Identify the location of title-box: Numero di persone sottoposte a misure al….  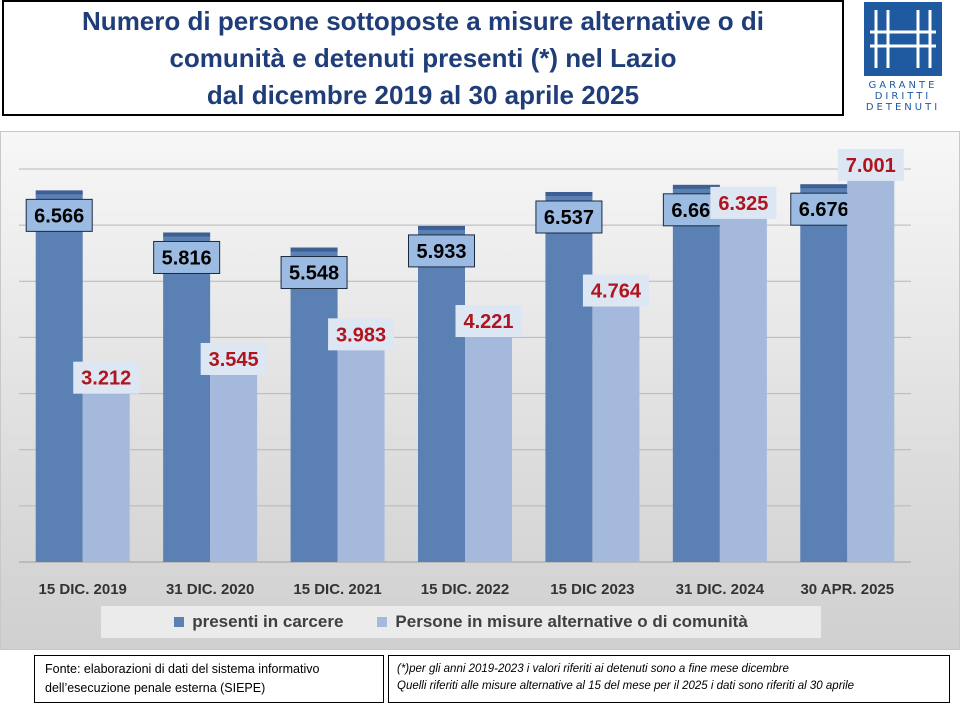
(423, 58).